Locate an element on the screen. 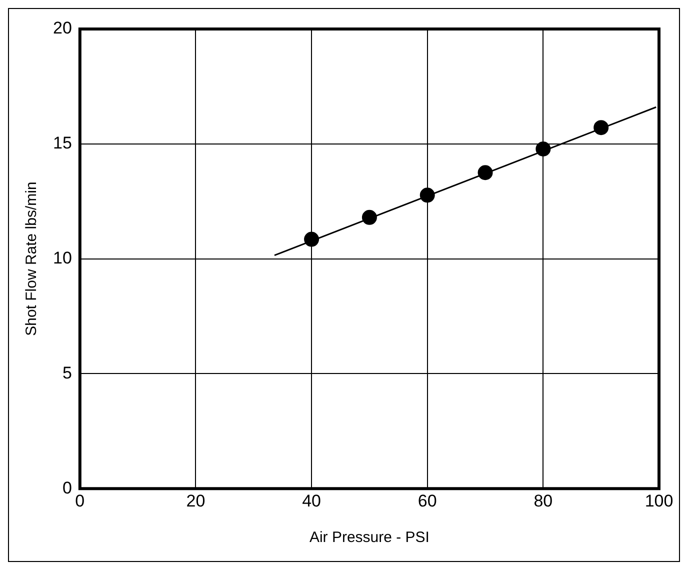 Image resolution: width=690 pixels, height=572 pixels. y-tick-label: 15 is located at coordinates (62, 143).